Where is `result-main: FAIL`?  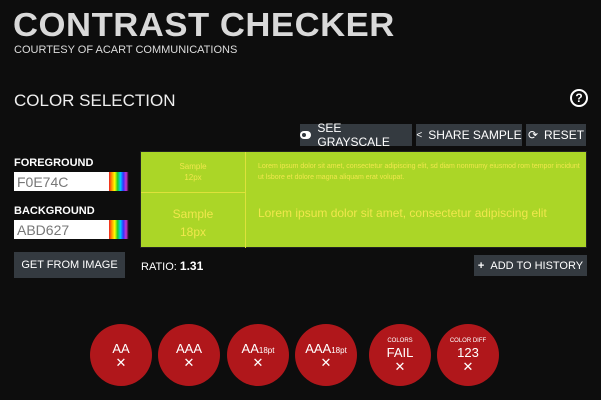
result-main: FAIL is located at coordinates (400, 352).